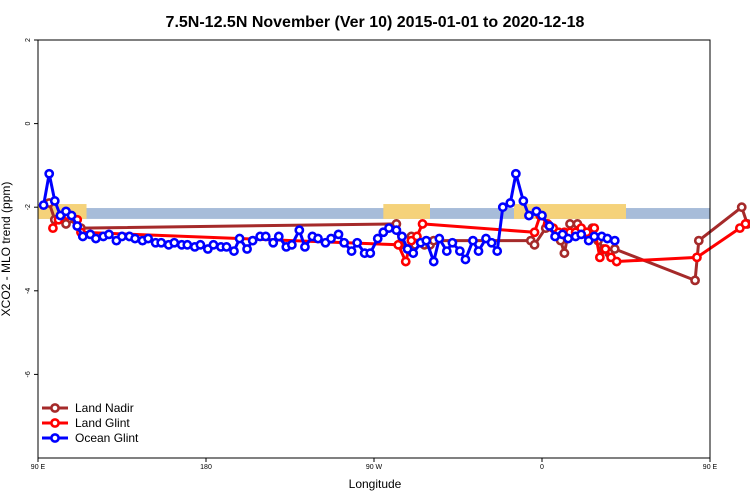 This screenshot has width=750, height=500. Describe the element at coordinates (375, 484) in the screenshot. I see `x-axis-label: Longitude` at that location.